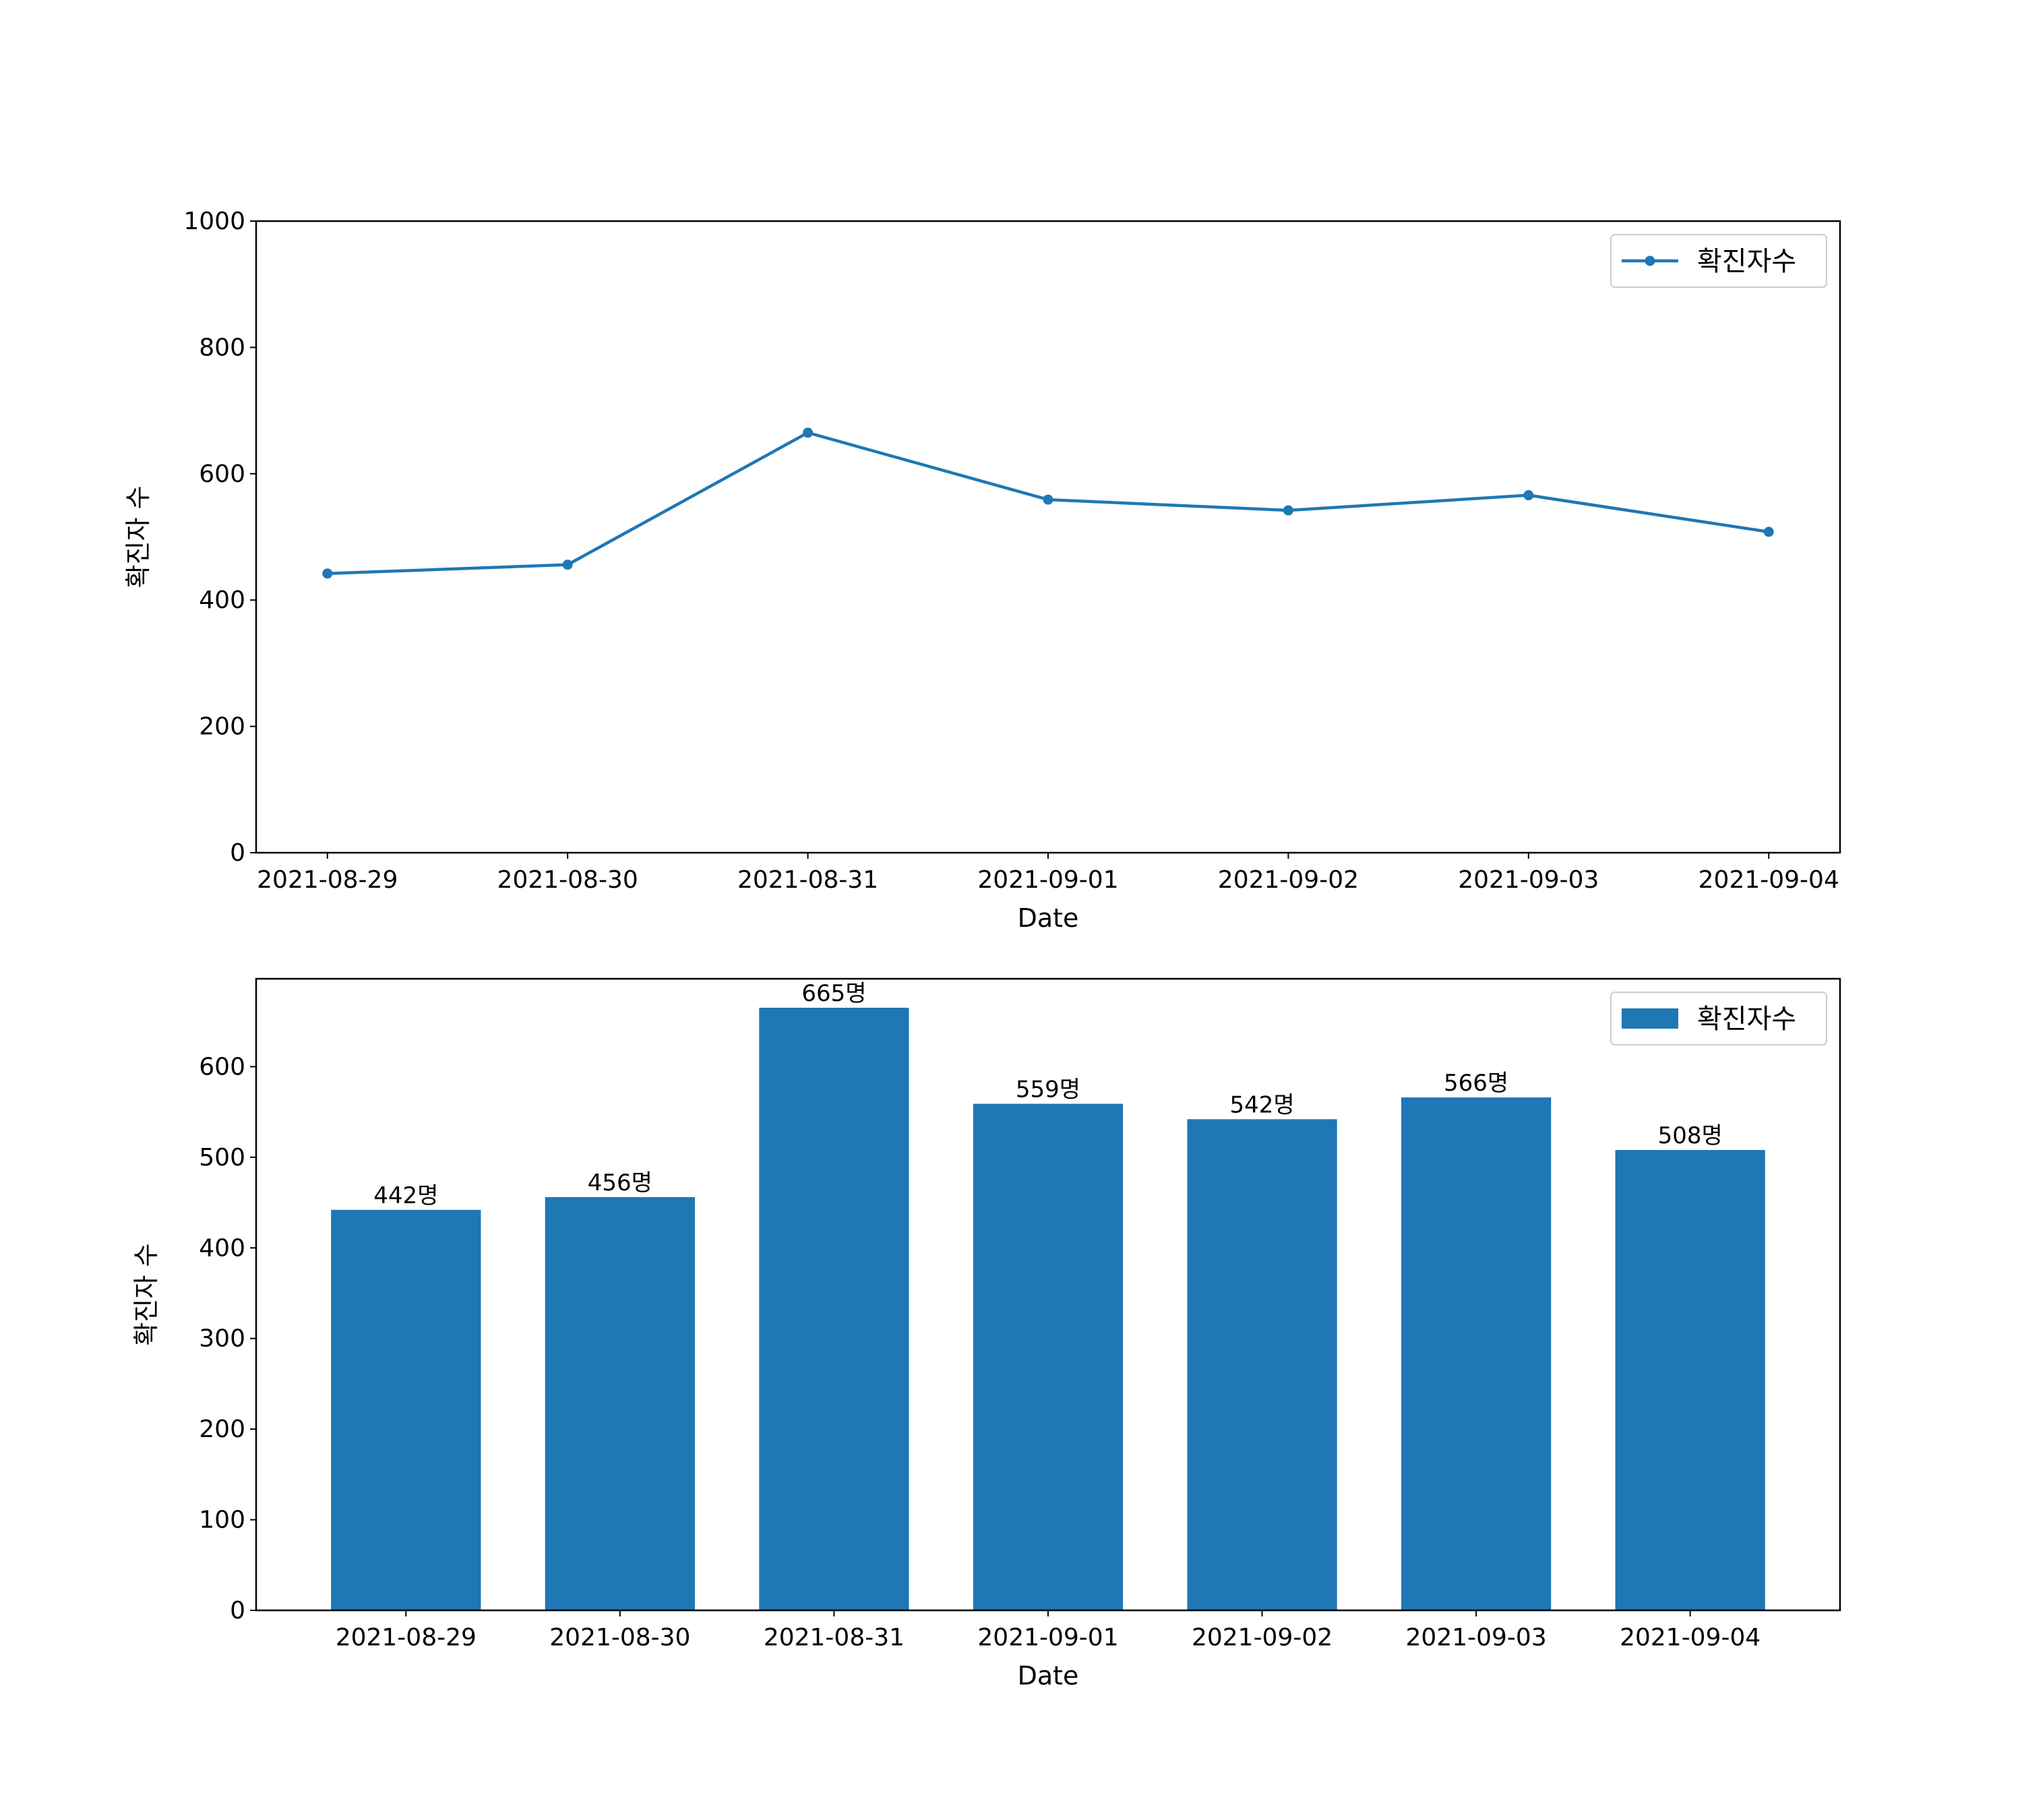  Describe the element at coordinates (1261, 1104) in the screenshot. I see `bar-value-label: 542명` at that location.